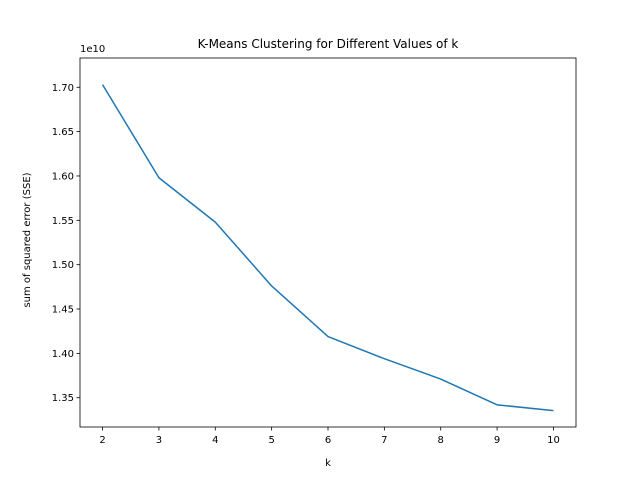  I want to click on y-axis-label: sum of squared error (SSE), so click(27, 239).